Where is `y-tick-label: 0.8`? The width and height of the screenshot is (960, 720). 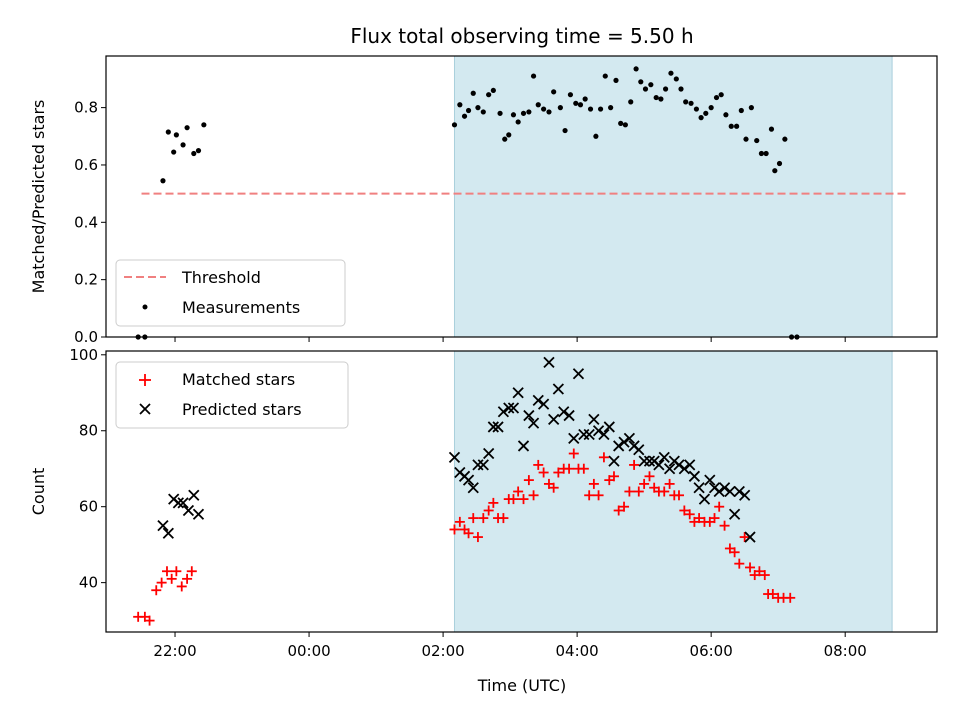
y-tick-label: 0.8 is located at coordinates (86, 108).